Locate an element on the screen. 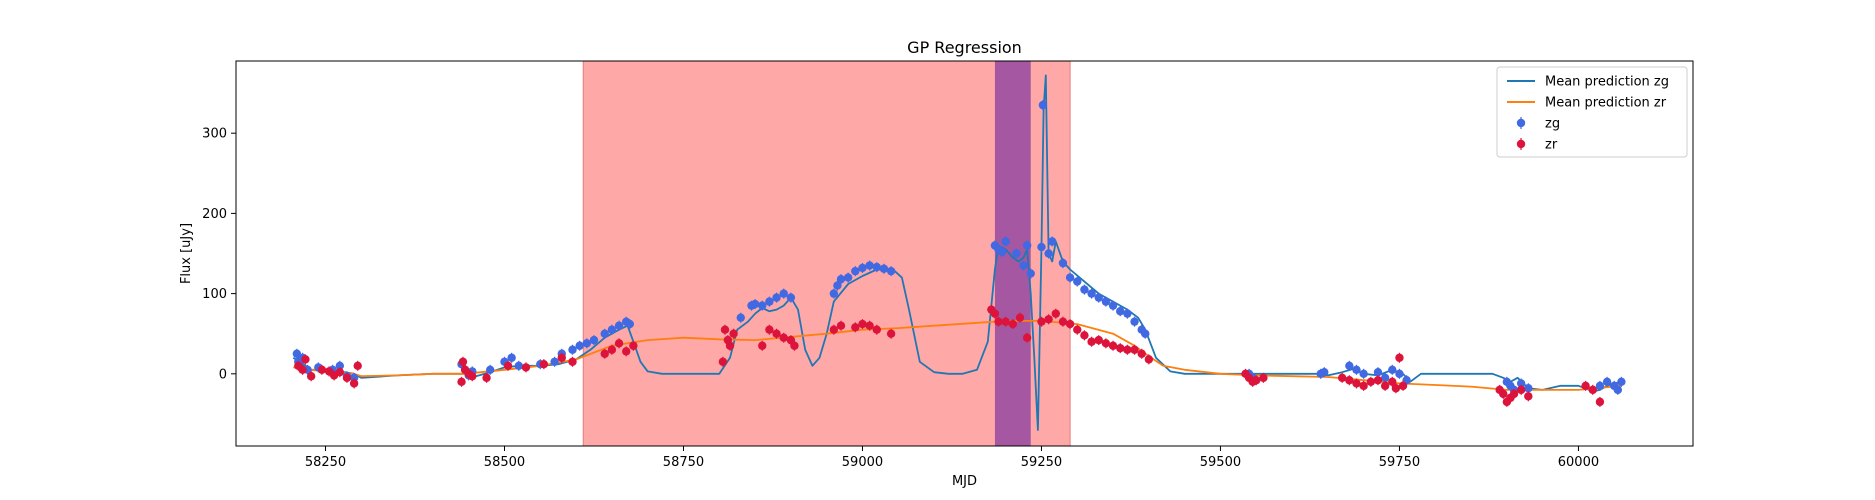 The height and width of the screenshot is (500, 1875). y-tick-label: 300 is located at coordinates (214, 134).